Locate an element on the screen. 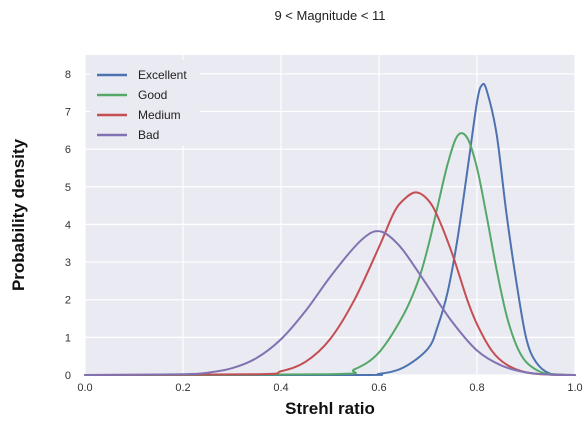 This screenshot has width=585, height=425. legend: Excellent Good Medium Bad is located at coordinates (145, 103).